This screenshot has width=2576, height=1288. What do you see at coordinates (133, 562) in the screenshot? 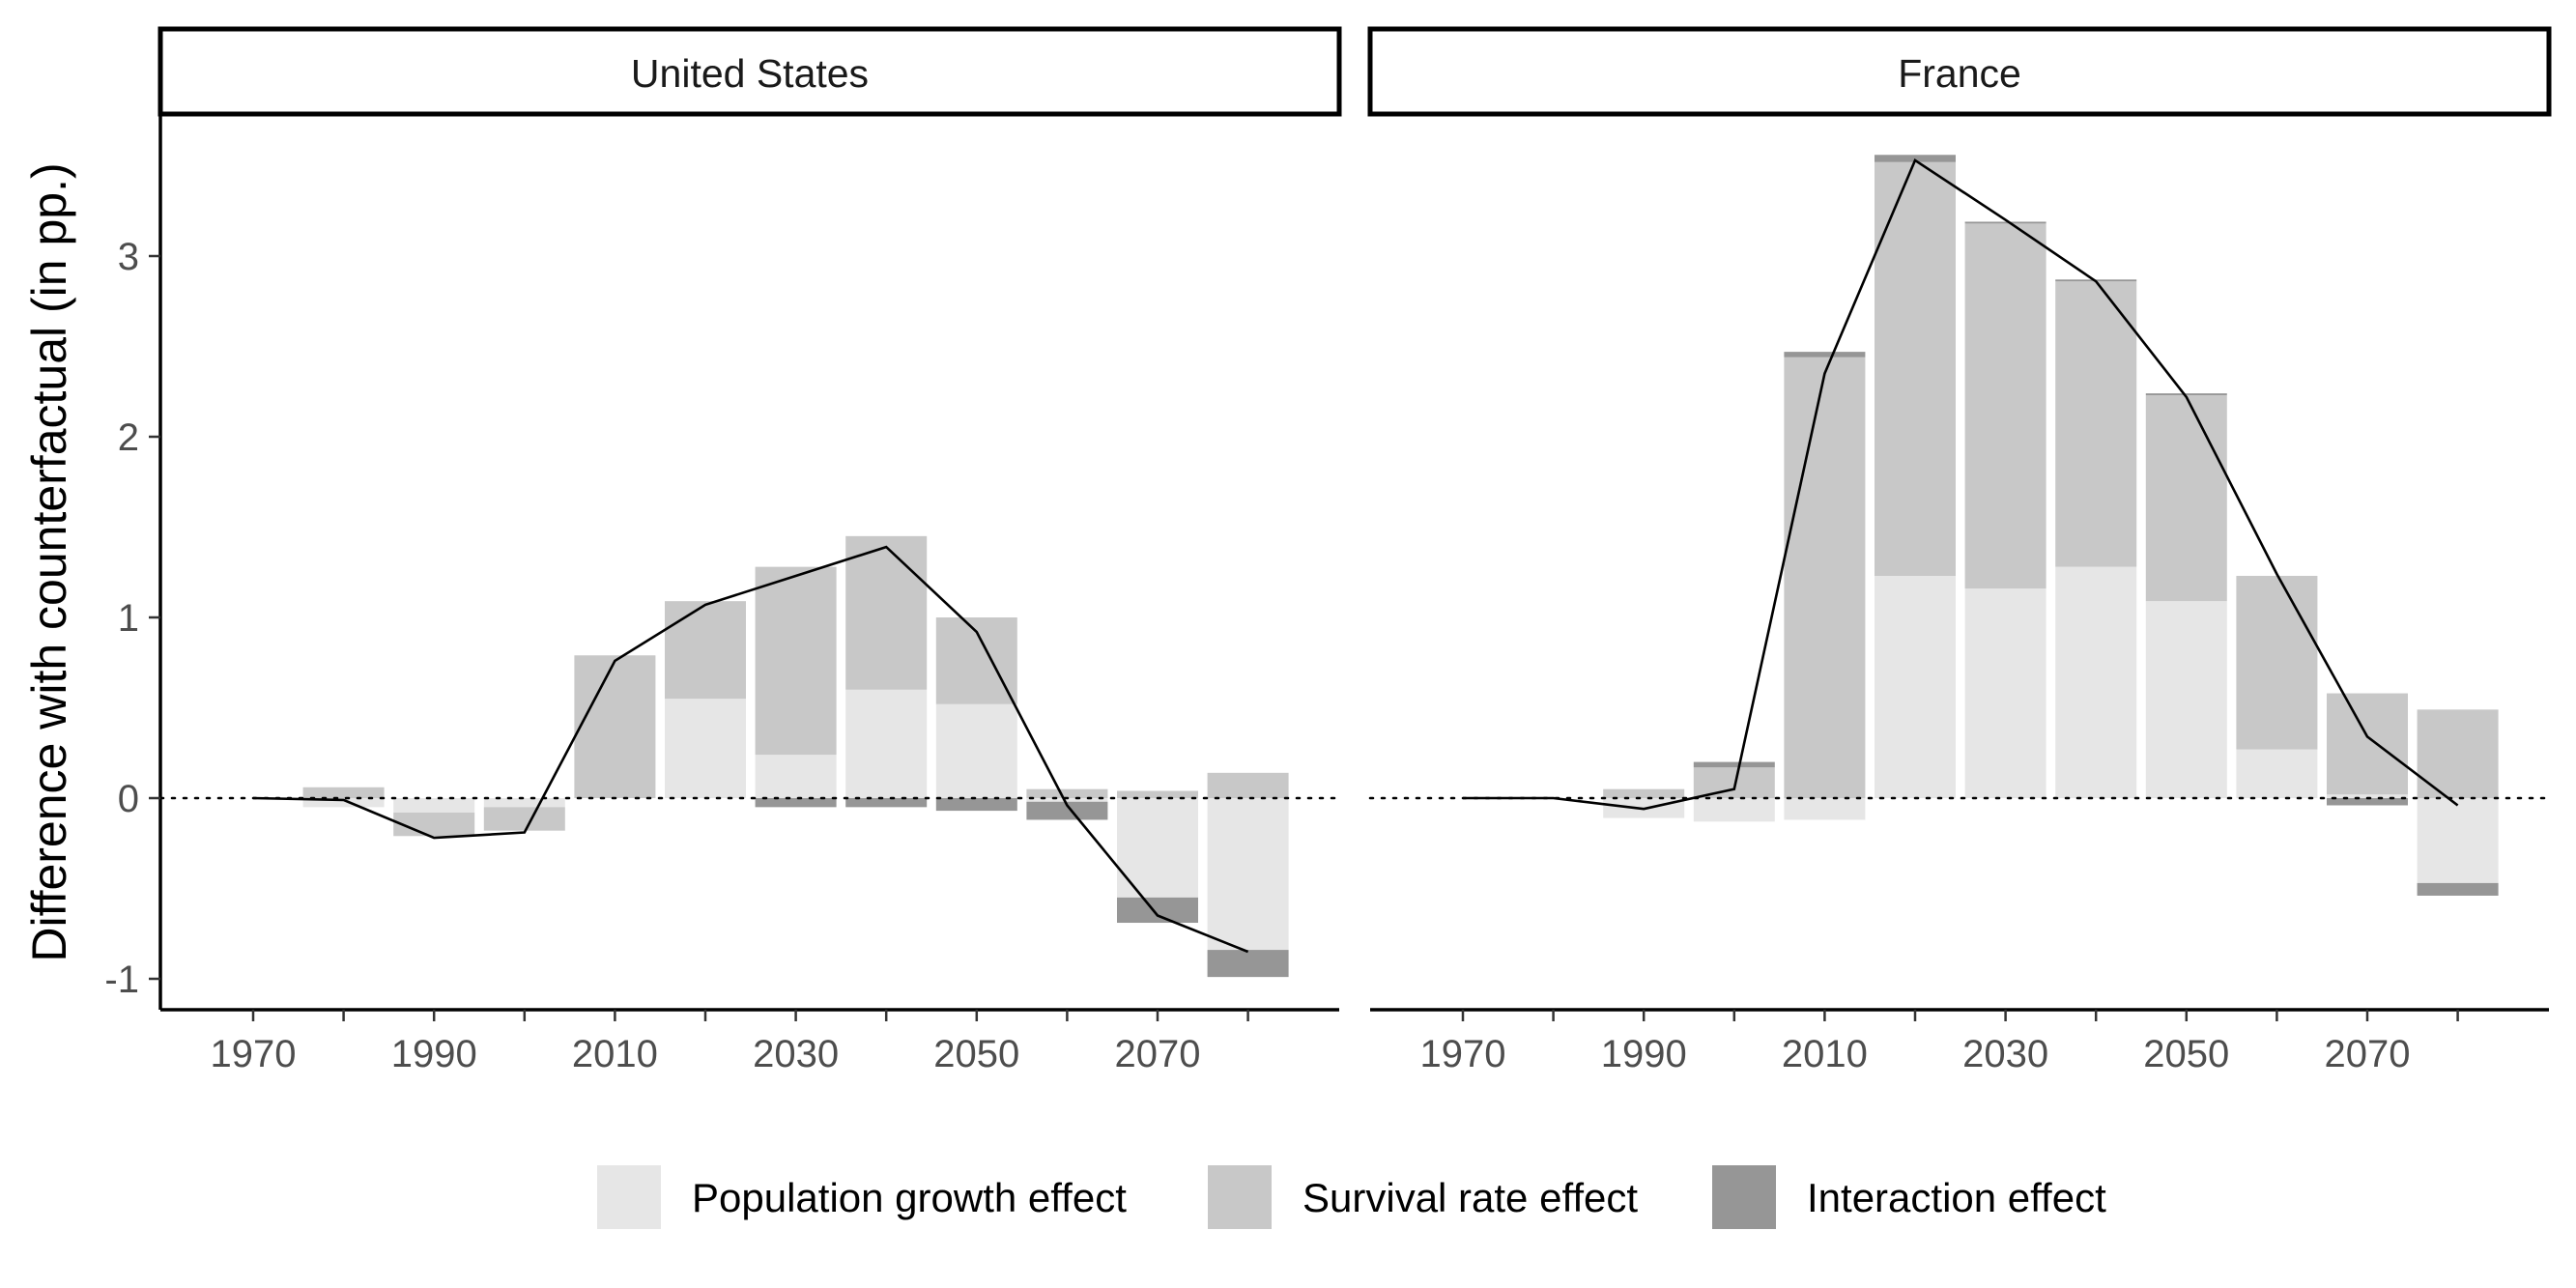
I see `y-axis: -1 0 1 2 3` at bounding box center [133, 562].